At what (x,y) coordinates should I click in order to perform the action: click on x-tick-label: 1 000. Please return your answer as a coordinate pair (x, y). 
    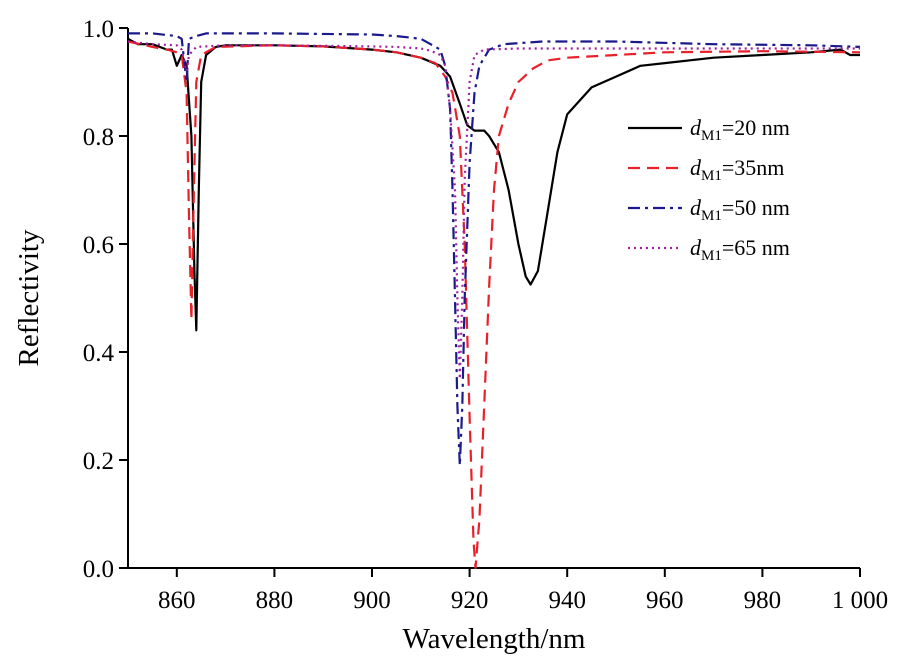
    Looking at the image, I should click on (860, 600).